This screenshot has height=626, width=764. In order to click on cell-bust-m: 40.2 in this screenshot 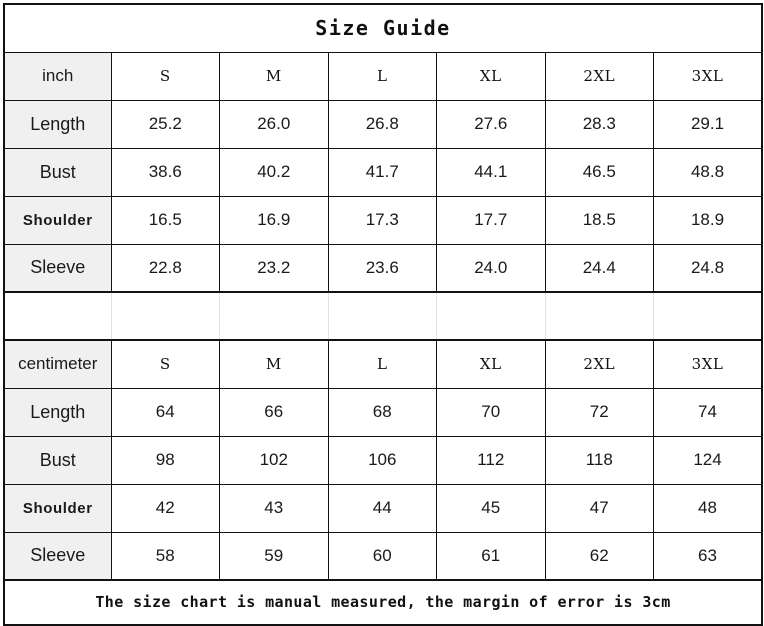, I will do `click(274, 172)`.